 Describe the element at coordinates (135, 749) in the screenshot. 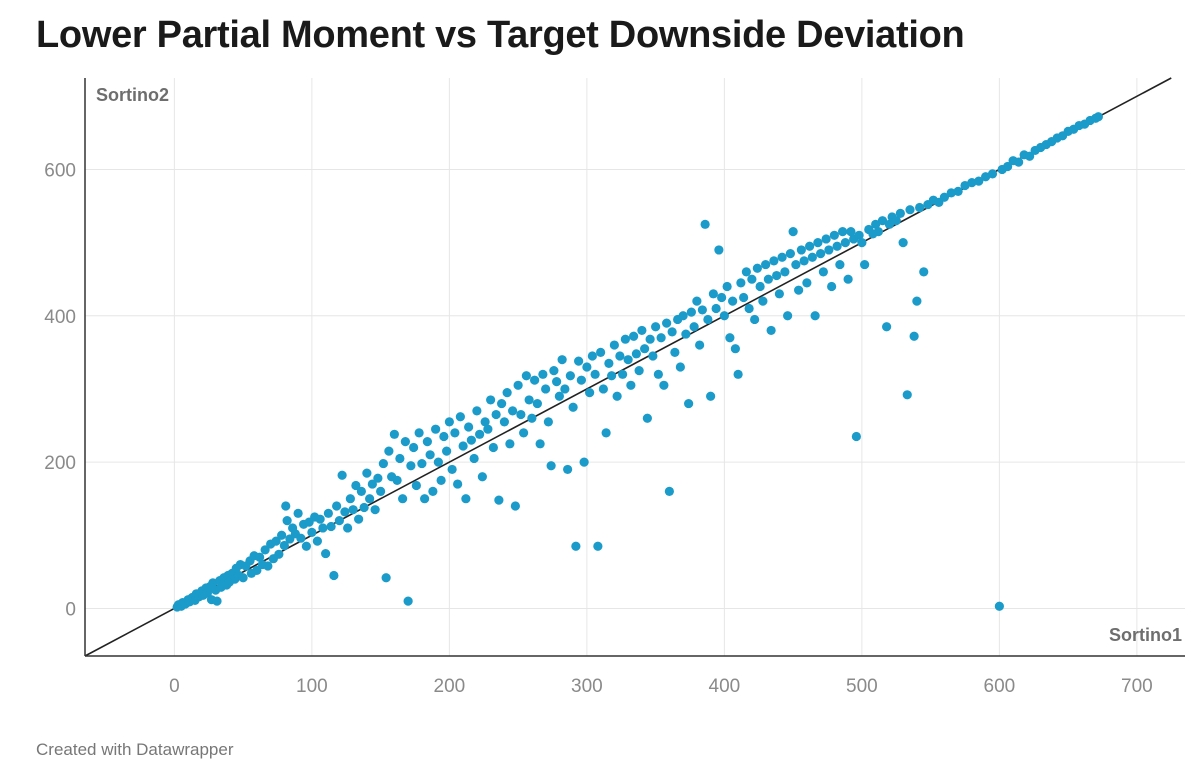

I see `chart-footer: Created with Datawrapper` at that location.